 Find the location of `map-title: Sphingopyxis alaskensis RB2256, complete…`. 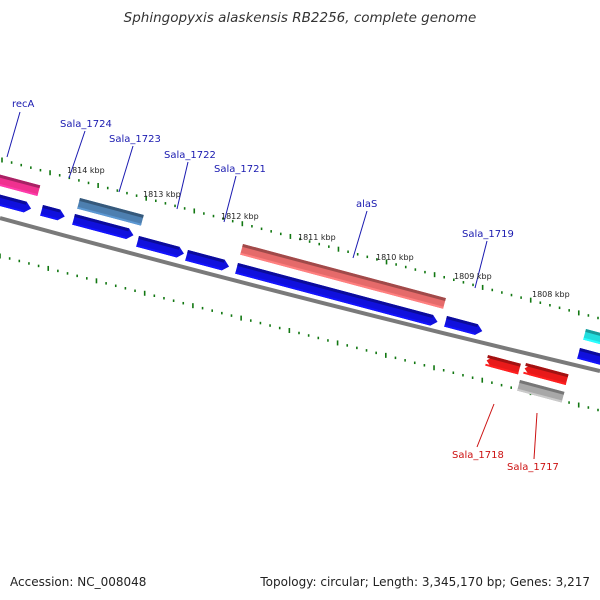

map-title: Sphingopyxis alaskensis RB2256, complete… is located at coordinates (300, 18).